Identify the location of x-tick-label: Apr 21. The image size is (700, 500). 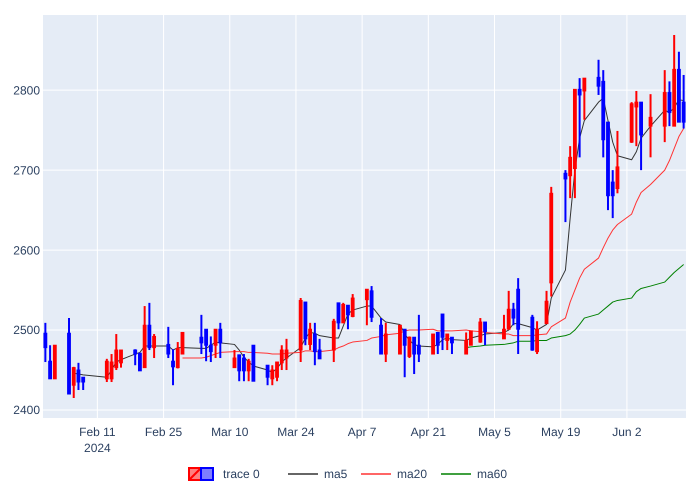
(428, 432).